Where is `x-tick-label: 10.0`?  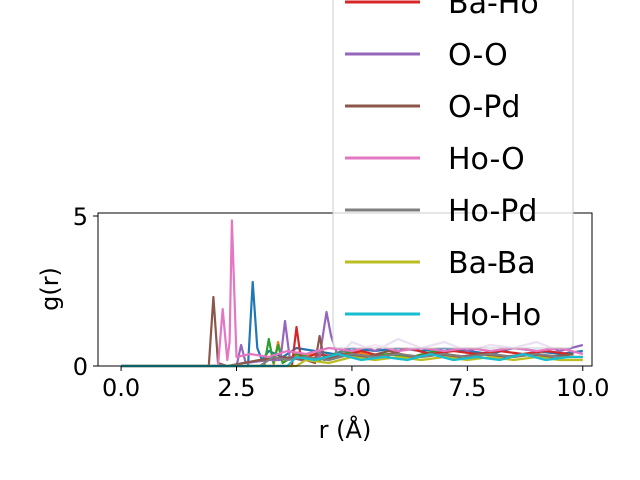
x-tick-label: 10.0 is located at coordinates (582, 388).